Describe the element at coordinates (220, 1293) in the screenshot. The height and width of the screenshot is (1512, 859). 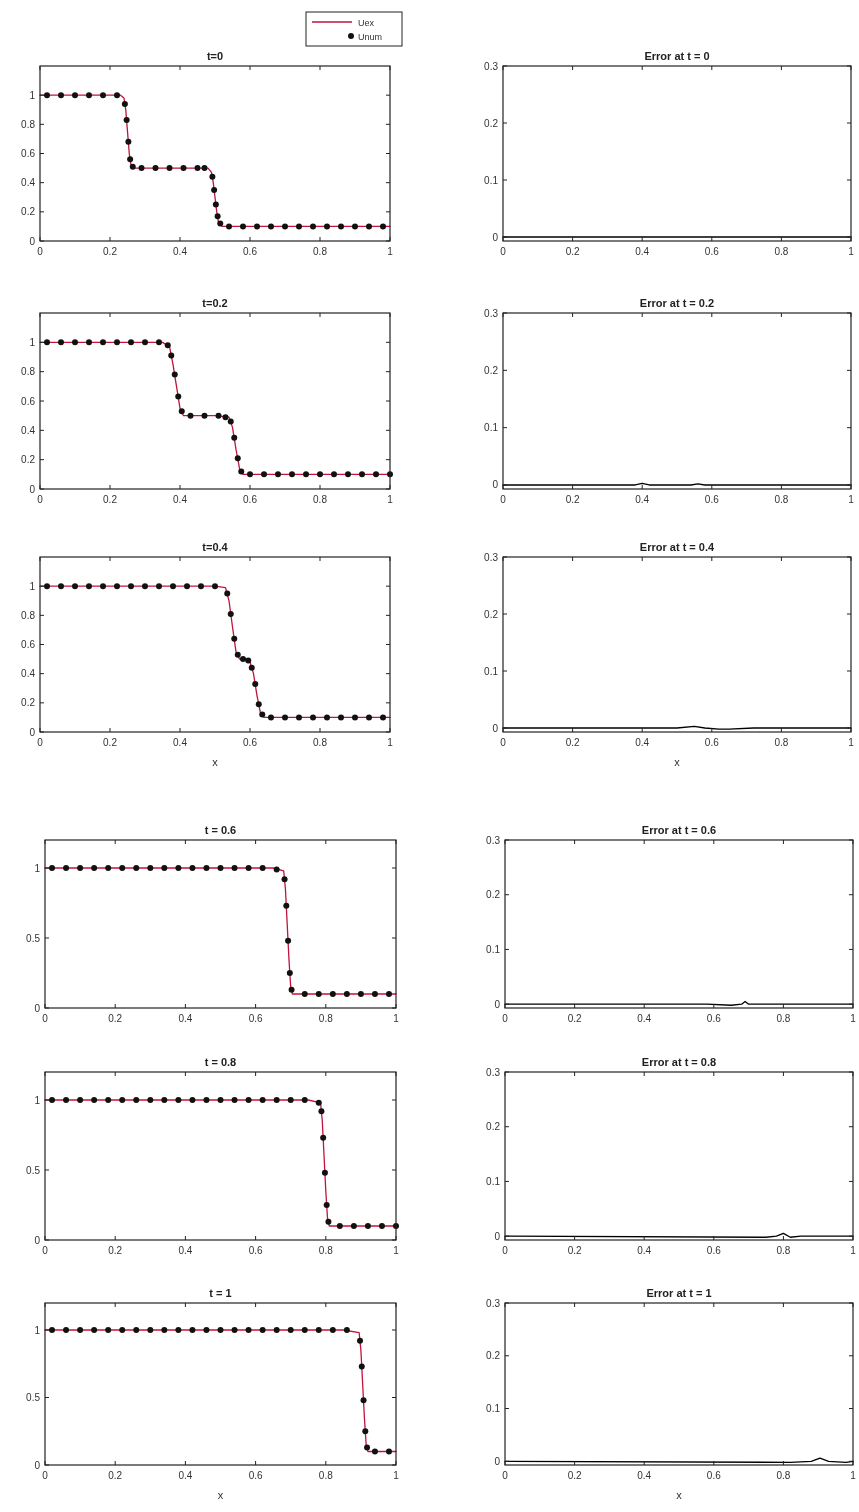
I see `chart-title: t = 1` at that location.